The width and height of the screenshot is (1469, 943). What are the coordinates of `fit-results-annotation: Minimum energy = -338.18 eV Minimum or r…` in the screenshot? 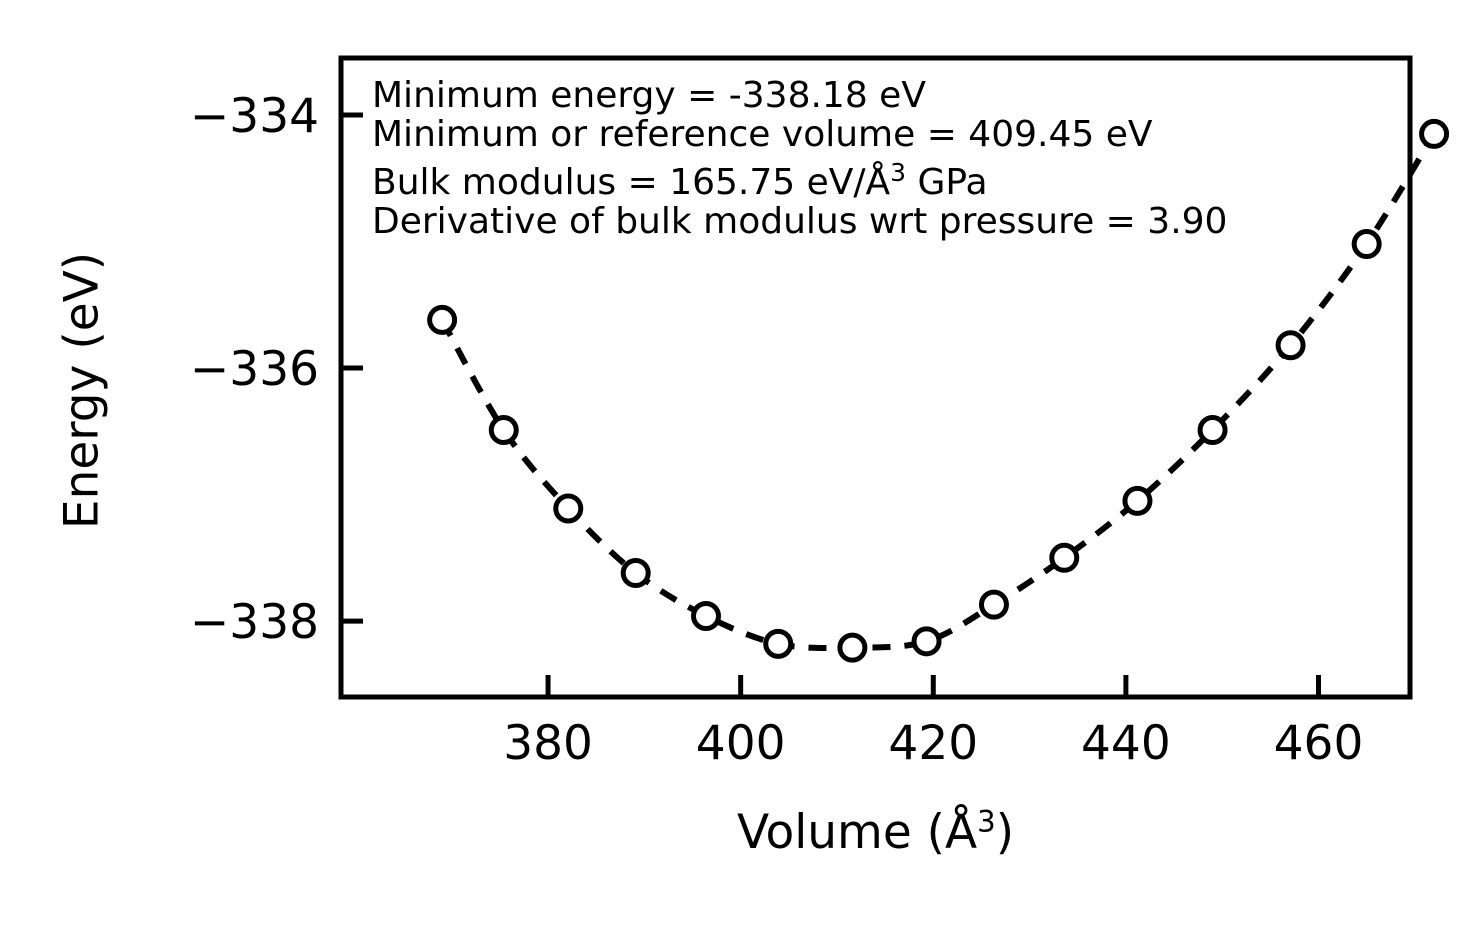 It's located at (799, 158).